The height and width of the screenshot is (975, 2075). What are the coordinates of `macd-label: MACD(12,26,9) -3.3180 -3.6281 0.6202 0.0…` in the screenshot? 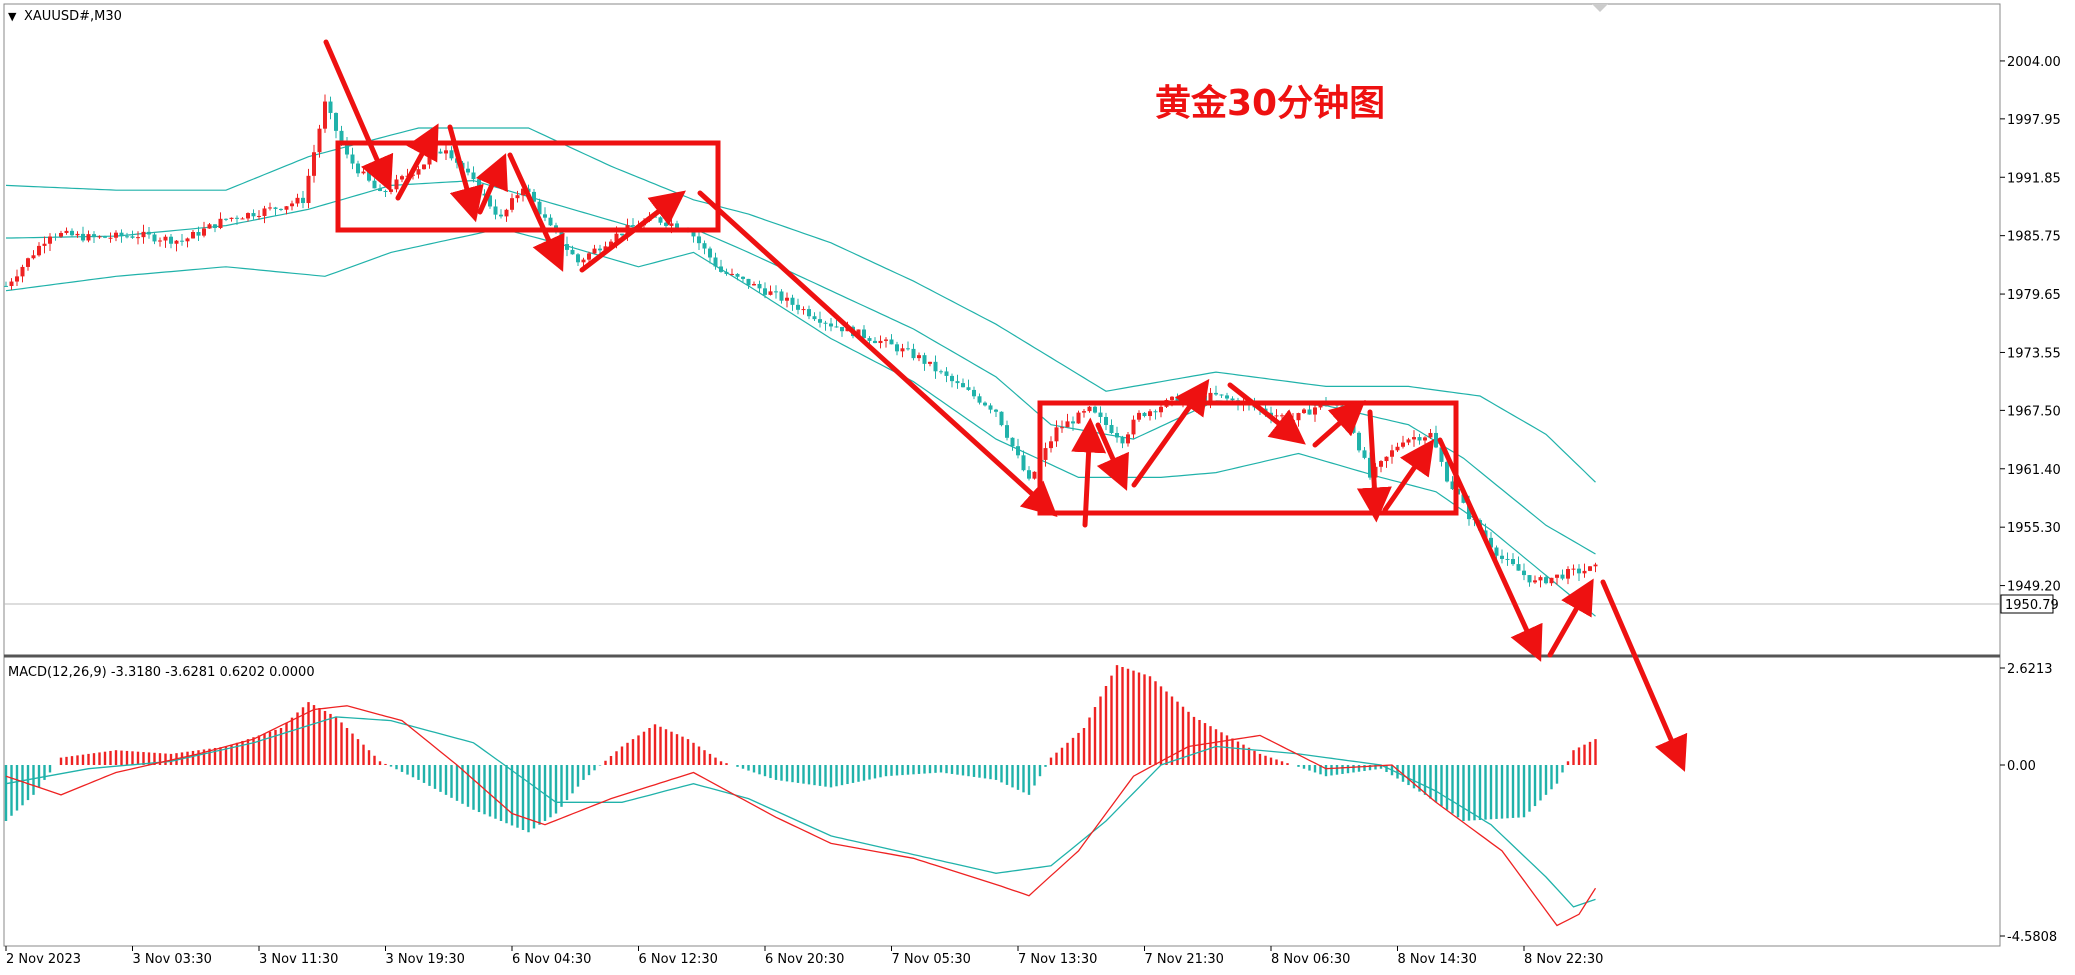 It's located at (161, 672).